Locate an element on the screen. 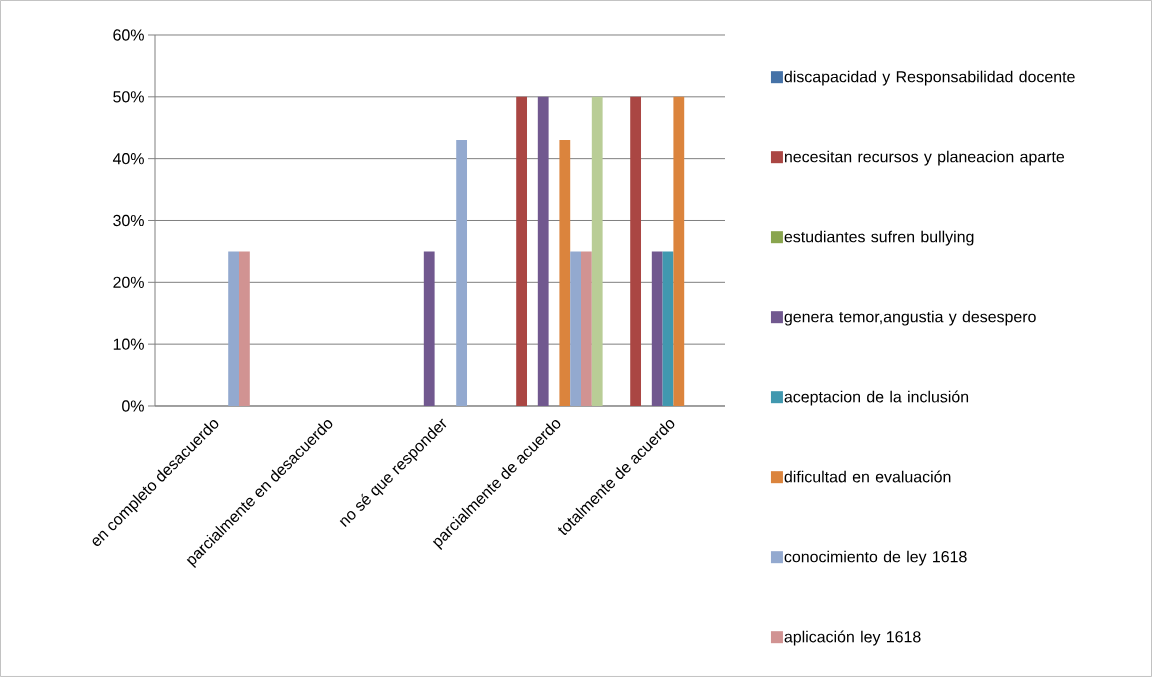  legend-label: dificultad en evaluación is located at coordinates (867, 476).